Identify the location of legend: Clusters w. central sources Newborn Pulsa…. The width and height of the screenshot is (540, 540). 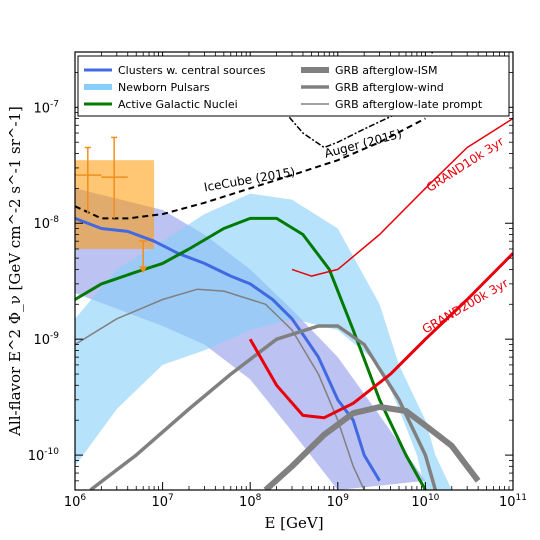
(293, 86).